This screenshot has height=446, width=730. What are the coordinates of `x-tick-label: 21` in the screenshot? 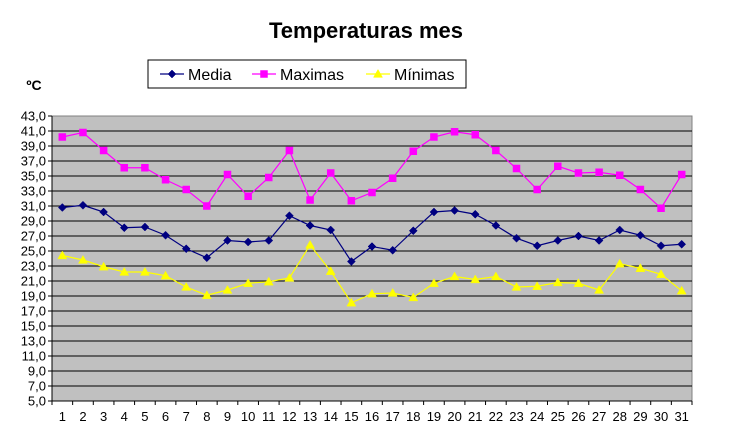 It's located at (475, 416).